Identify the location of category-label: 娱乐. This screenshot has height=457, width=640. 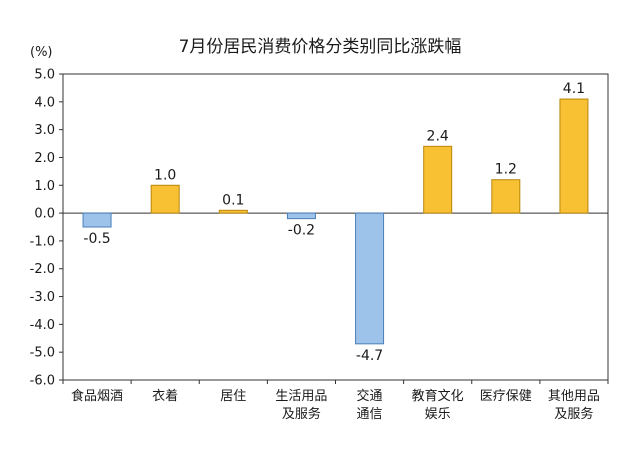
(438, 414).